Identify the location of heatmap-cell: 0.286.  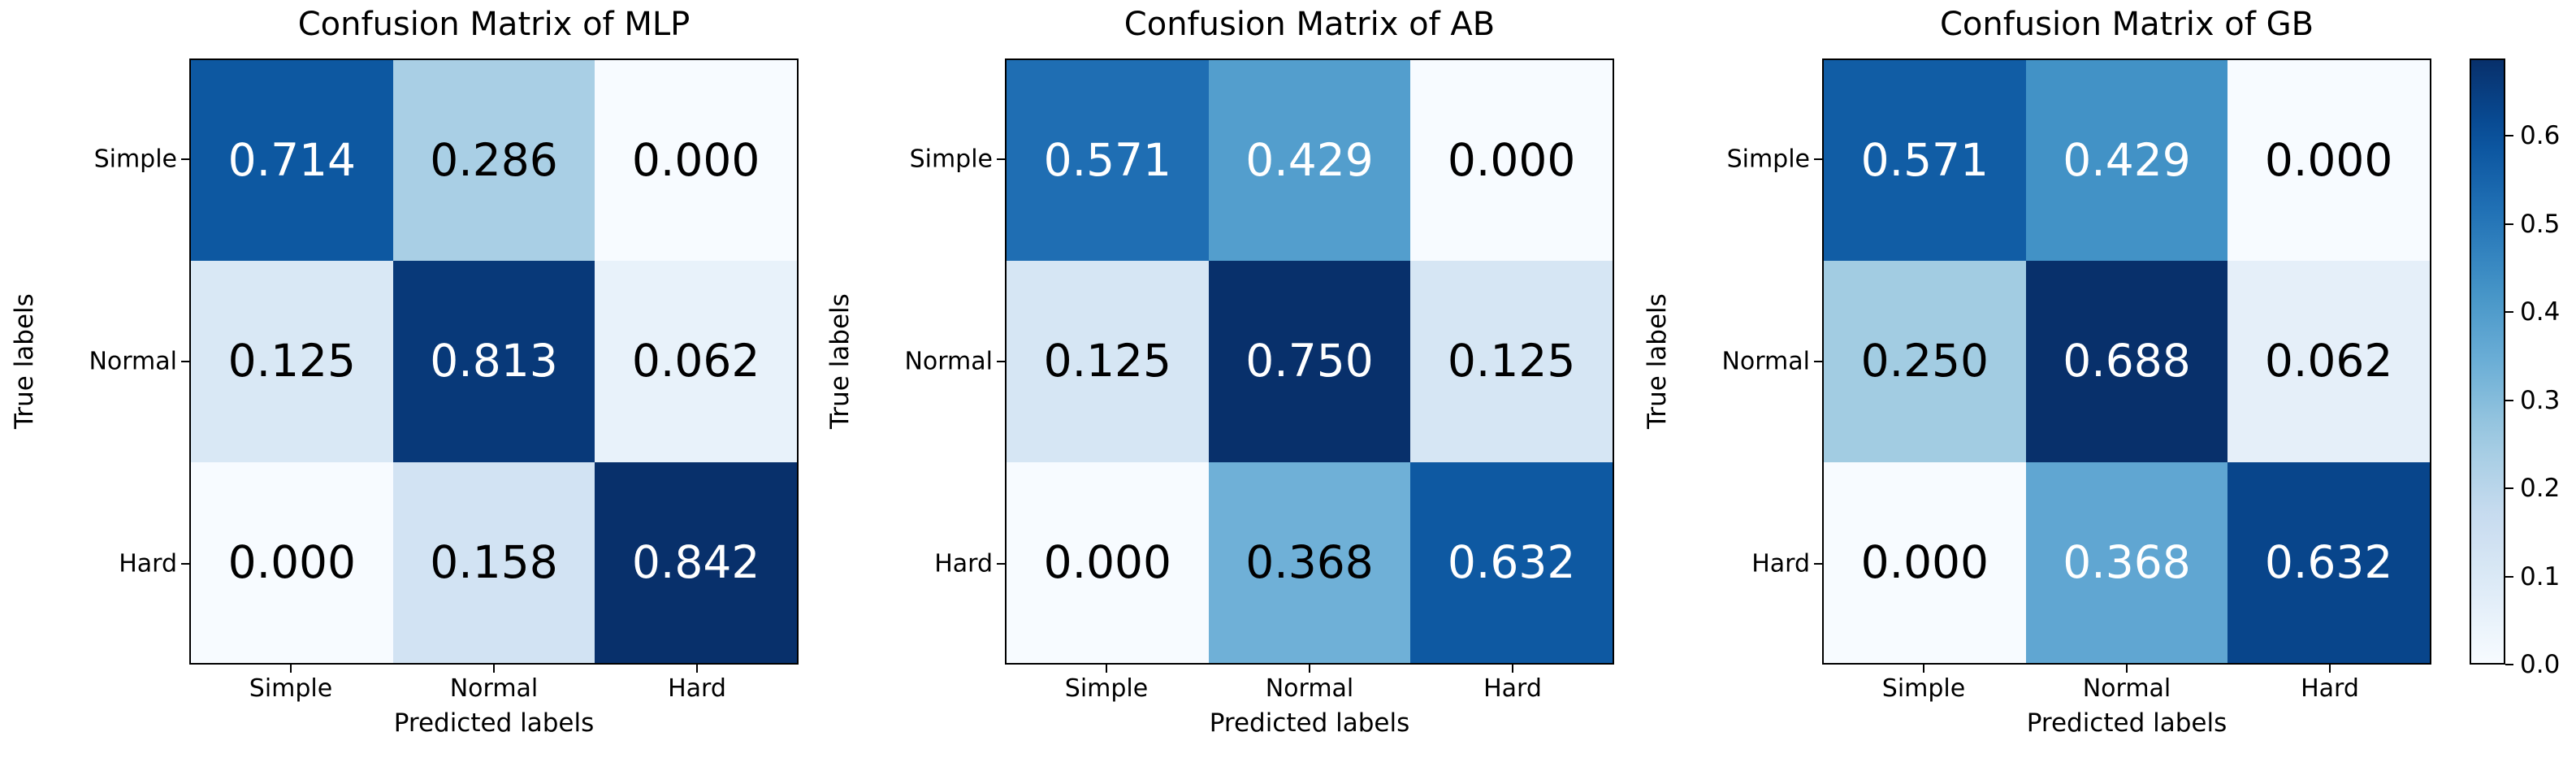
(493, 161).